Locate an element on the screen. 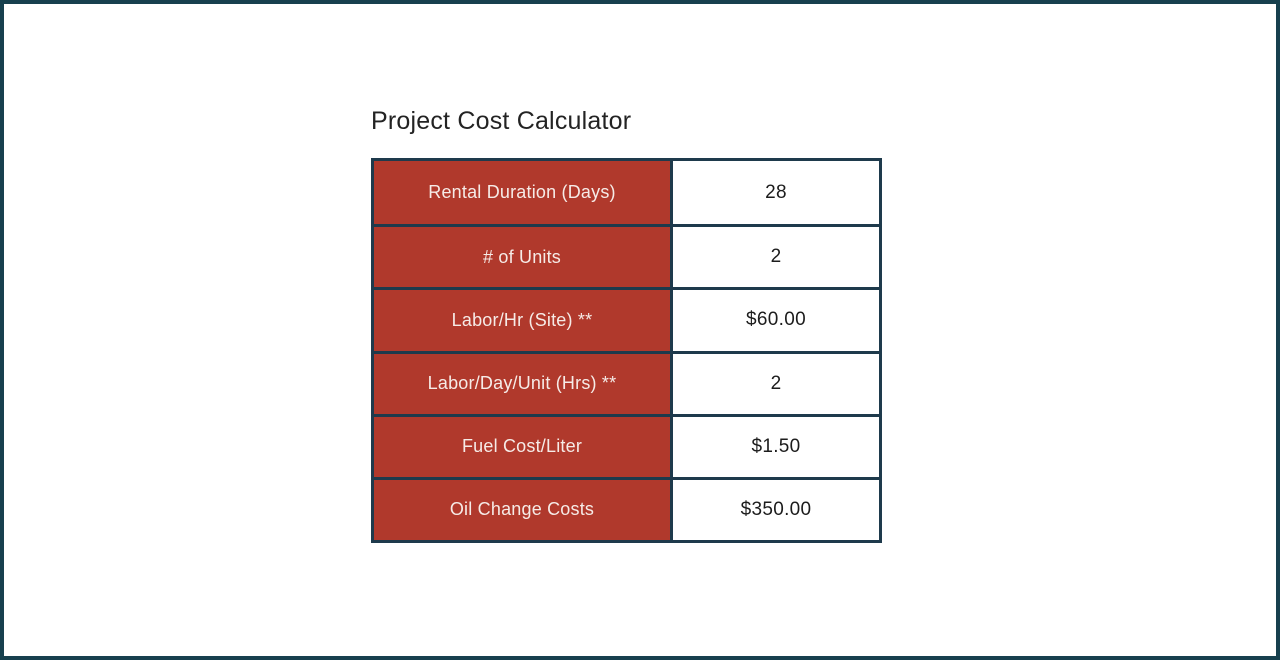 The height and width of the screenshot is (660, 1280). row-value-labor-per-day-unit: 2 is located at coordinates (776, 383).